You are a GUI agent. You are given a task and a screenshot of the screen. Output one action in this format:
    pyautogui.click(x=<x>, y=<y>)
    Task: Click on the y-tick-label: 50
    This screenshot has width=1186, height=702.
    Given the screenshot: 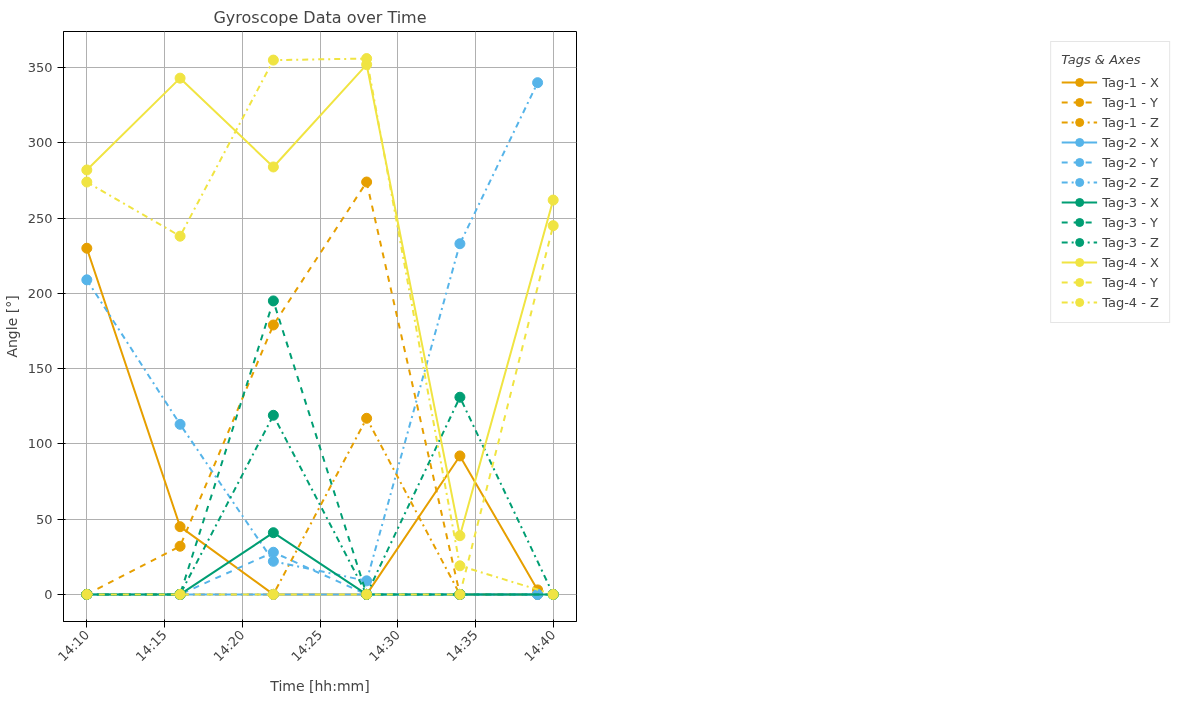 What is the action you would take?
    pyautogui.click(x=44, y=519)
    